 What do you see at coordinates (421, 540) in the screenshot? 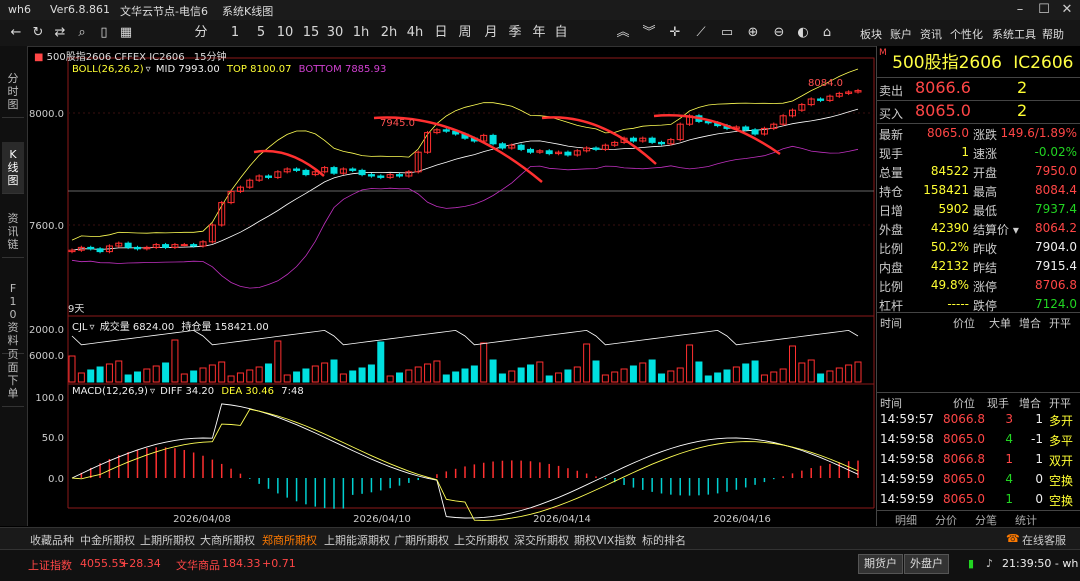
I see `bottom-tab-6: 广期所期权` at bounding box center [421, 540].